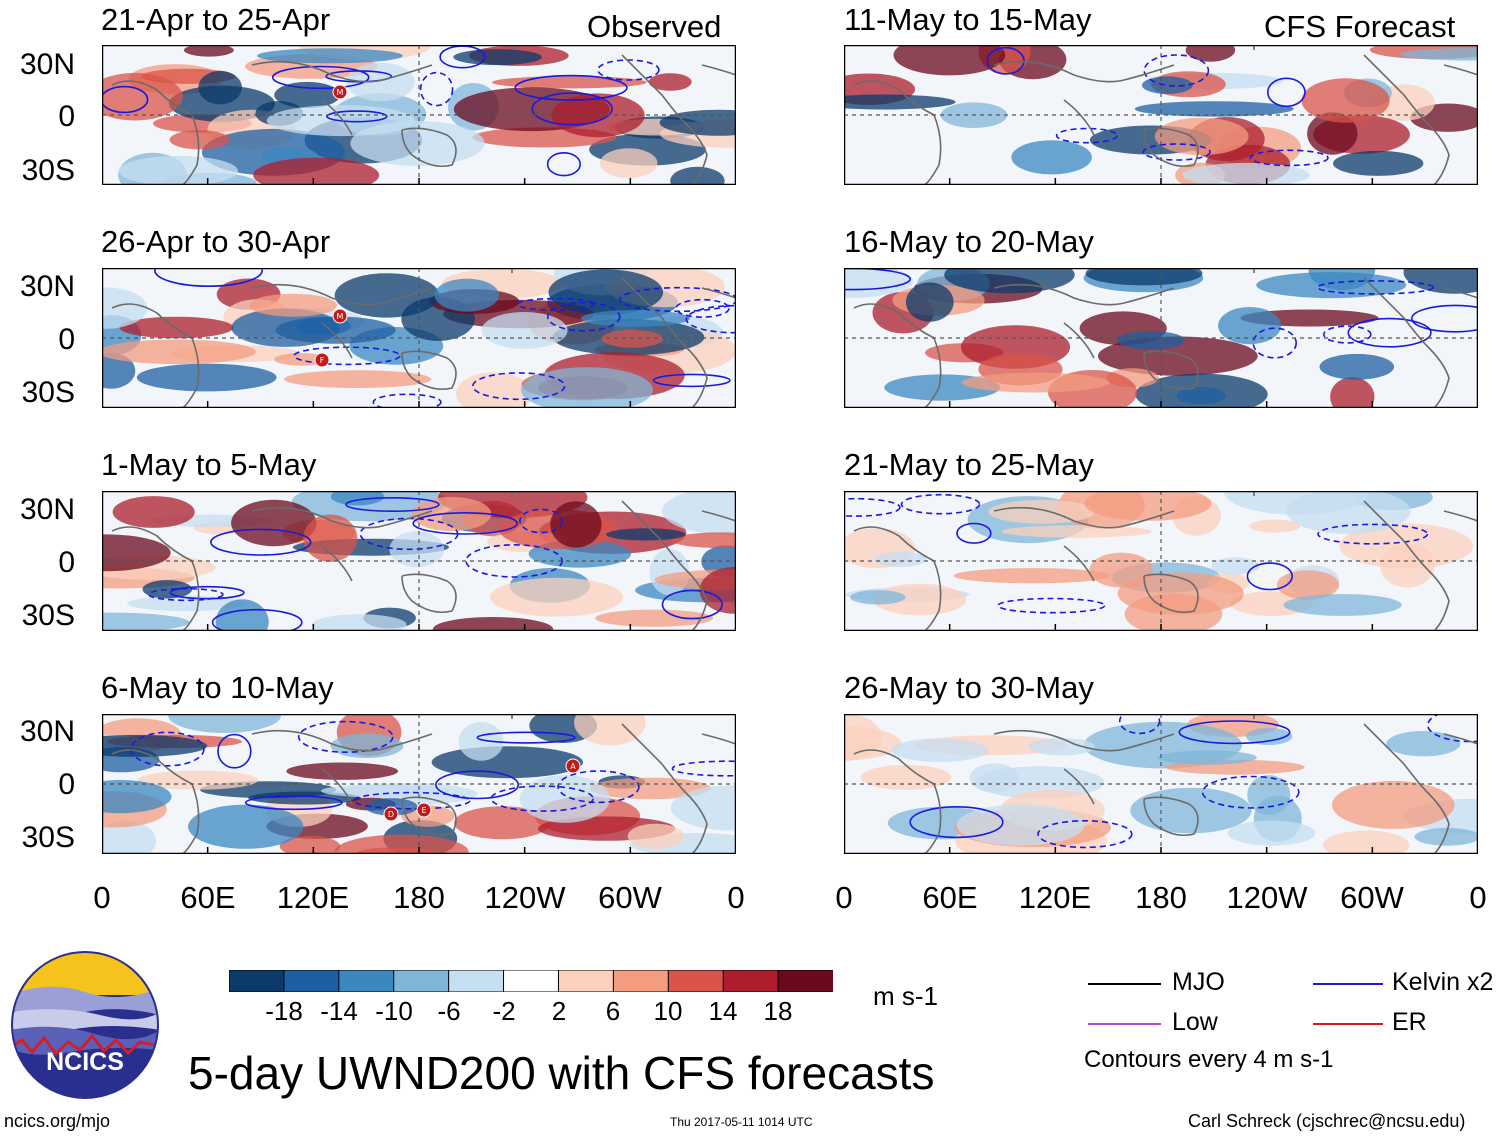 This screenshot has width=1510, height=1137. I want to click on storm-marker: M, so click(340, 316).